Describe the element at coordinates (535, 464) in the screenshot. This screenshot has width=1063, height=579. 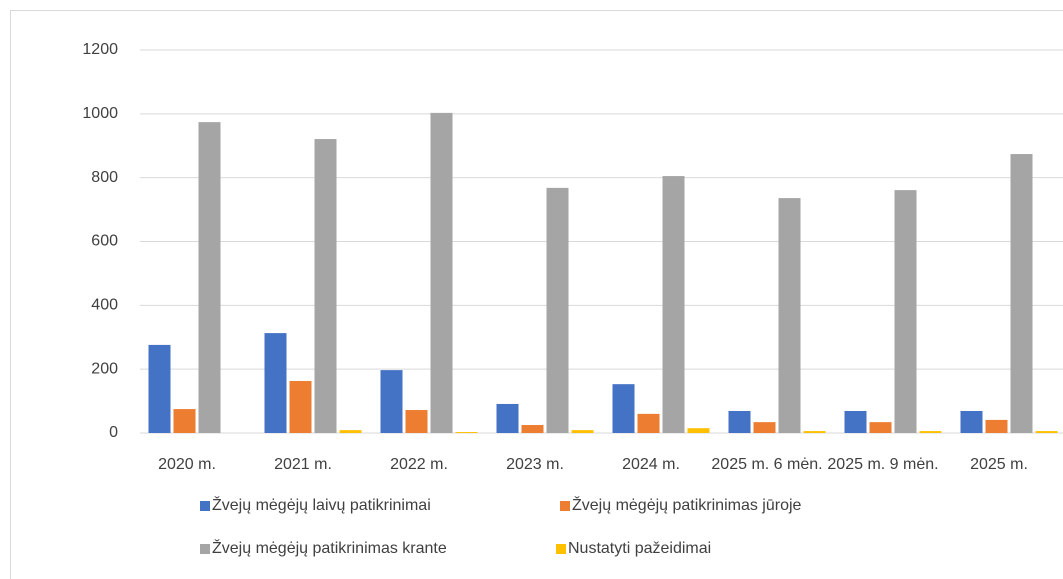
I see `x-tick-label: 2023 m.` at that location.